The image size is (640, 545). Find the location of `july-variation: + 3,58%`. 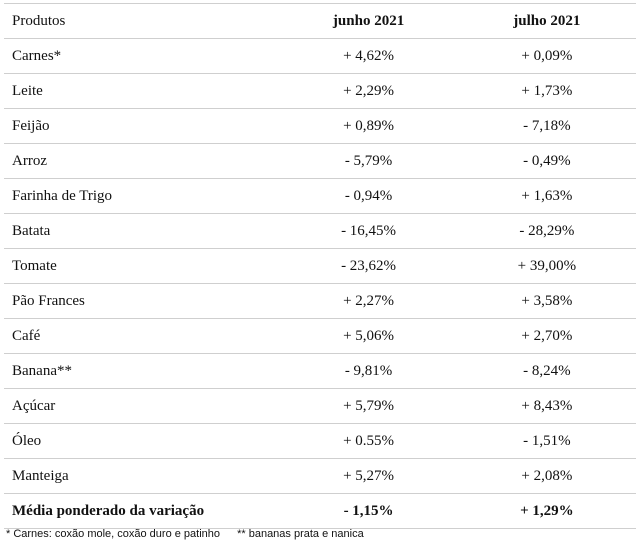

july-variation: + 3,58% is located at coordinates (546, 301).